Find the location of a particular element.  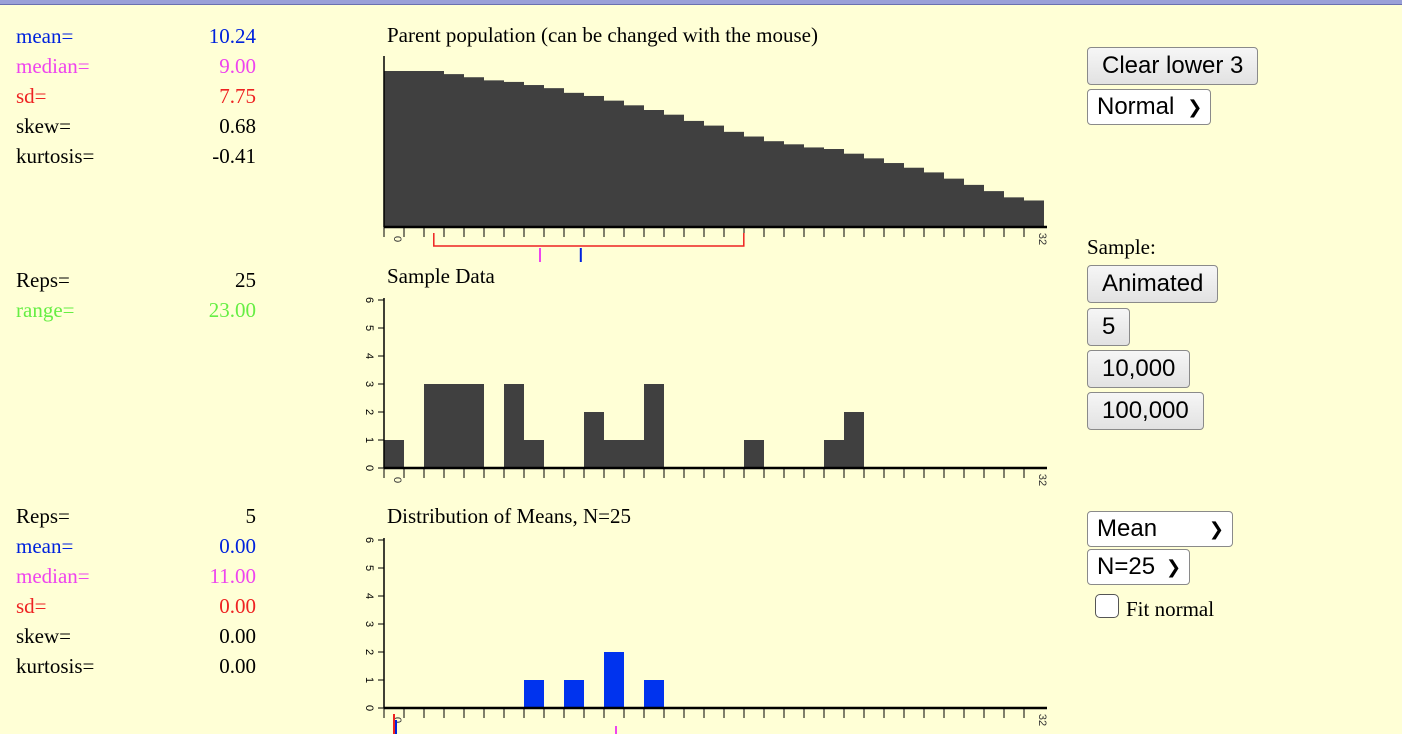

x-max-label: 32 is located at coordinates (1042, 239).